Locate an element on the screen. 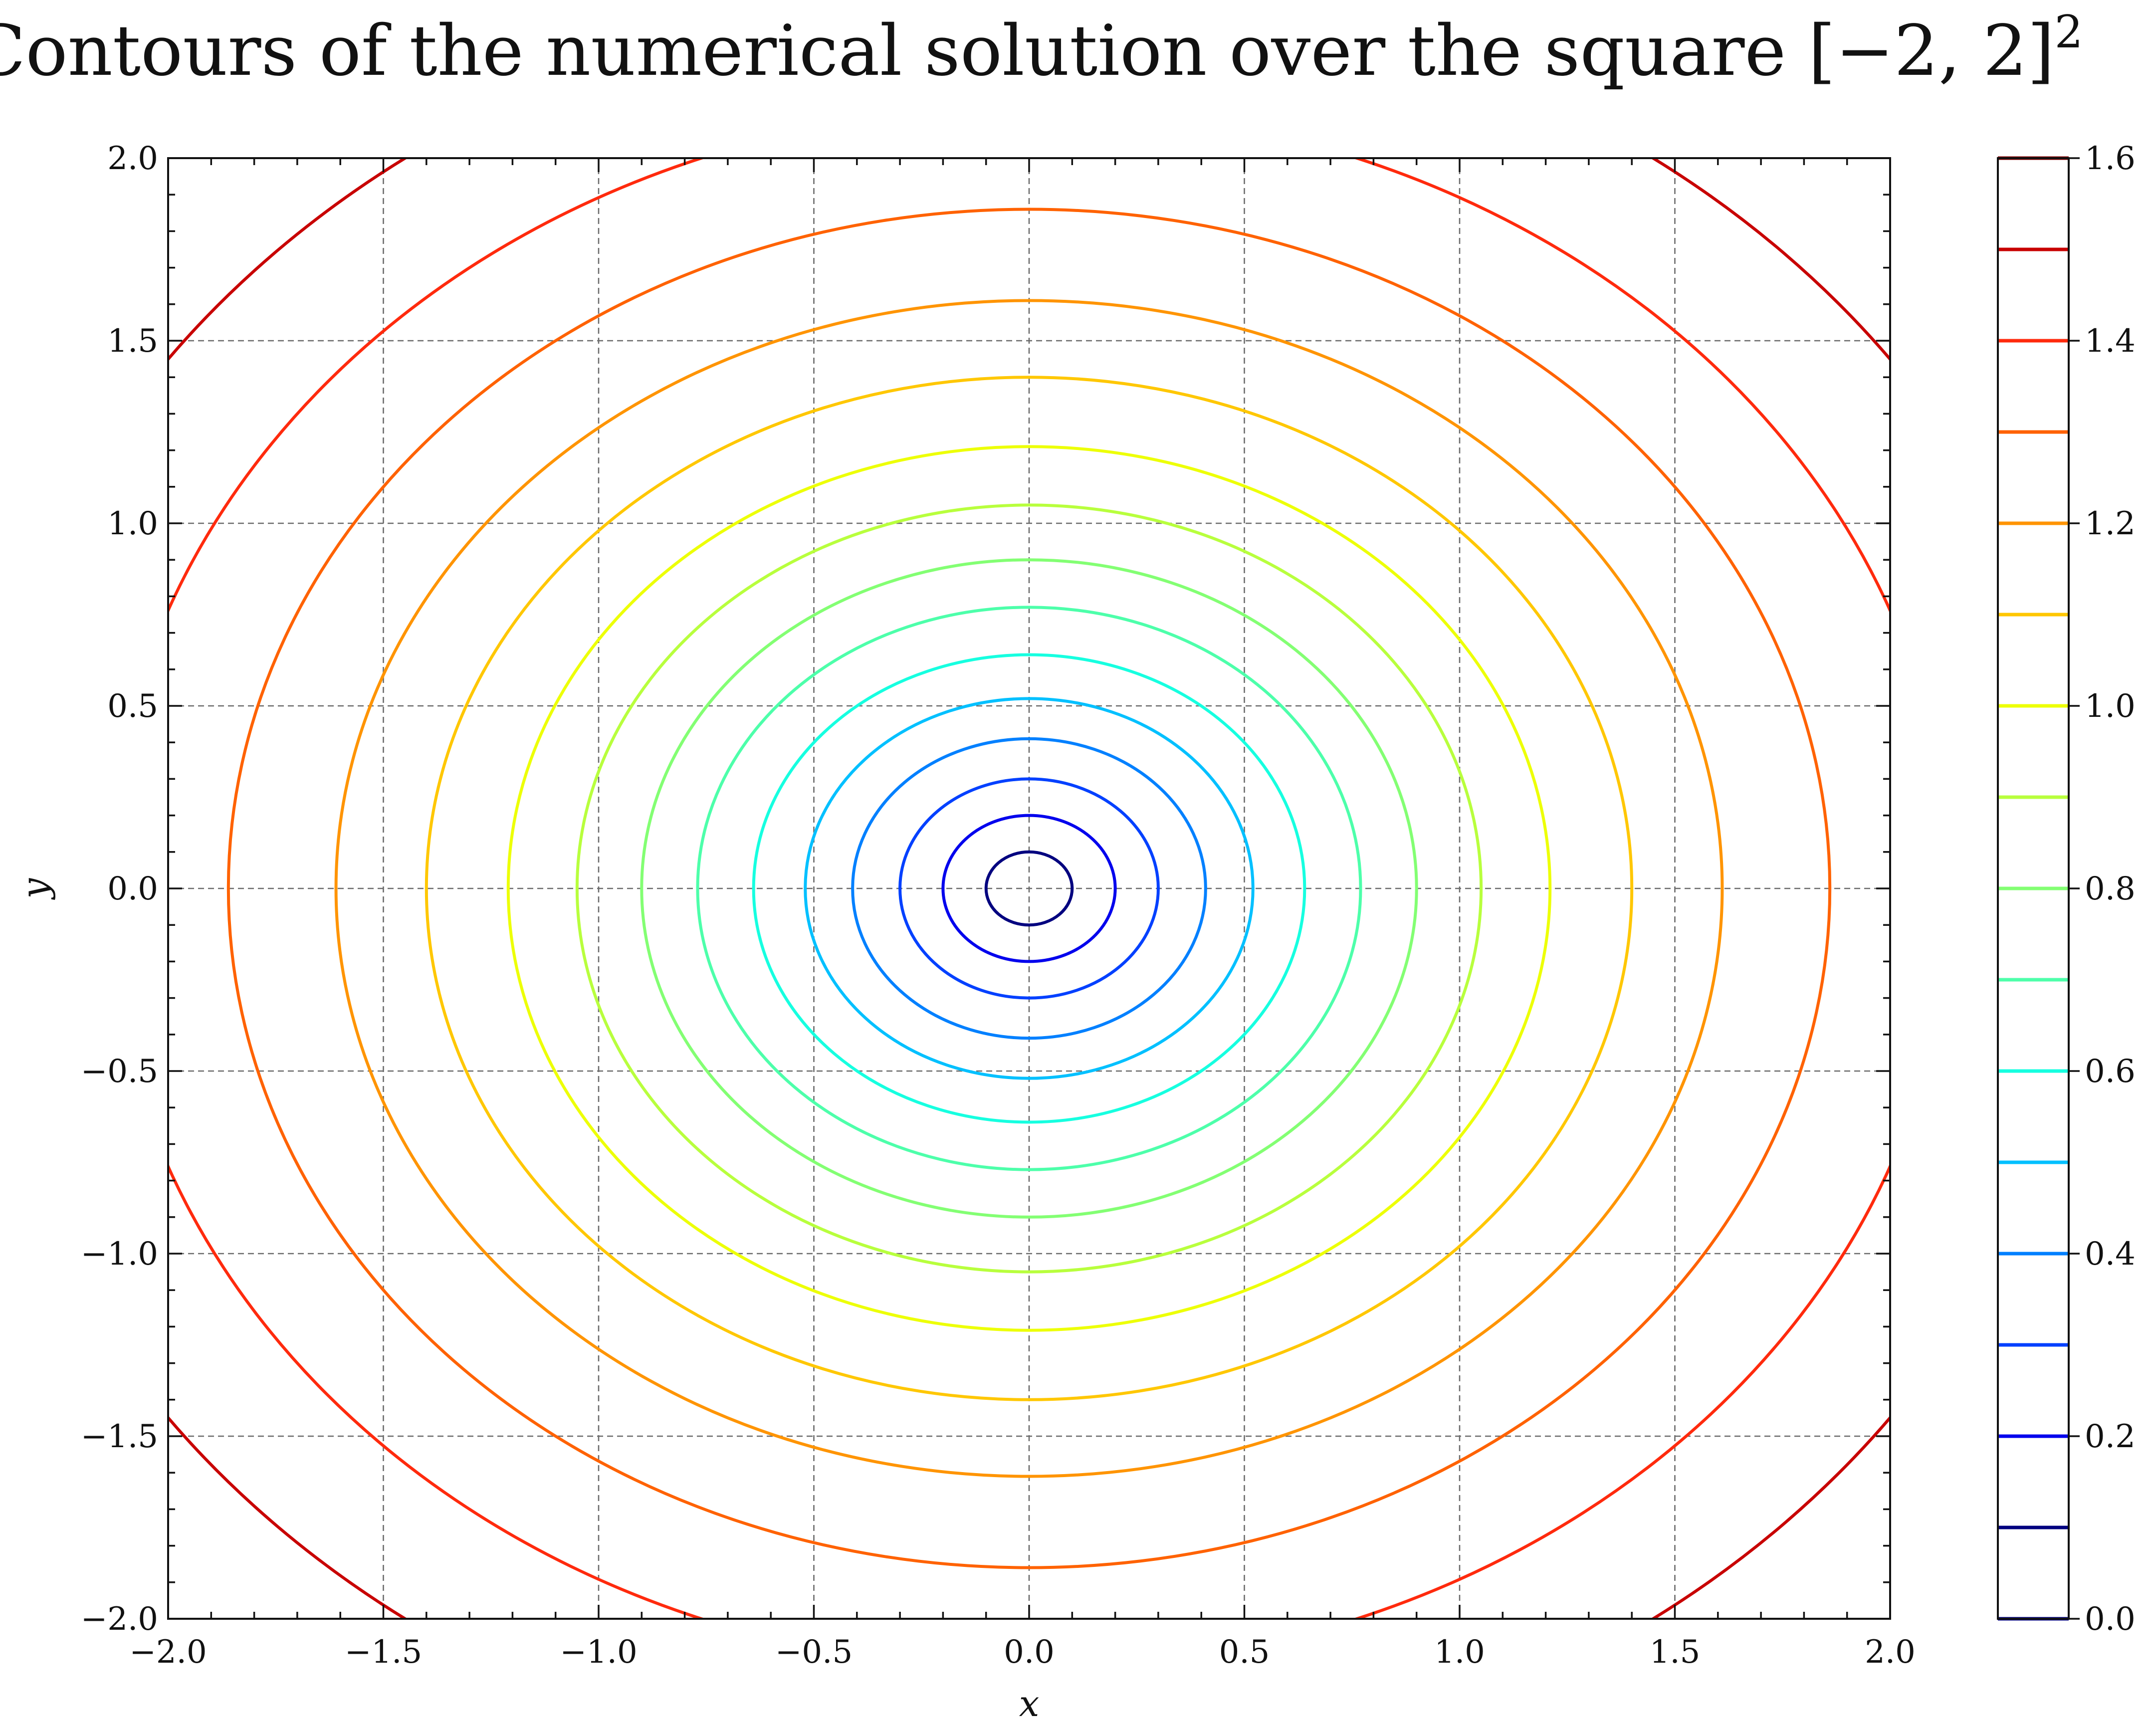  y-tick-label: 1.5 is located at coordinates (132, 341).